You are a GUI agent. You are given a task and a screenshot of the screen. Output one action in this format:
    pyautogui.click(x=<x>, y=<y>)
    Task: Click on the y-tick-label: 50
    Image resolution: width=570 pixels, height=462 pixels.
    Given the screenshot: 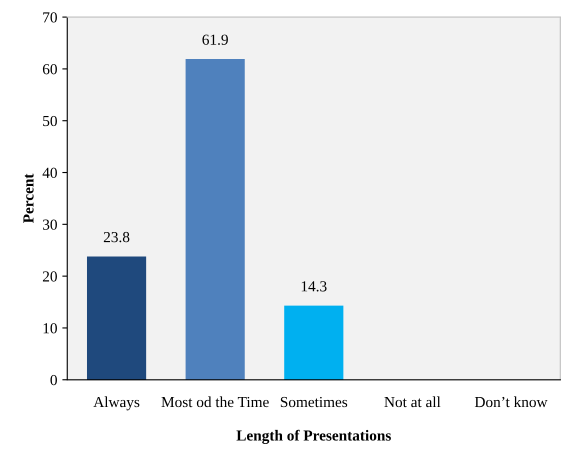 What is the action you would take?
    pyautogui.click(x=50, y=121)
    